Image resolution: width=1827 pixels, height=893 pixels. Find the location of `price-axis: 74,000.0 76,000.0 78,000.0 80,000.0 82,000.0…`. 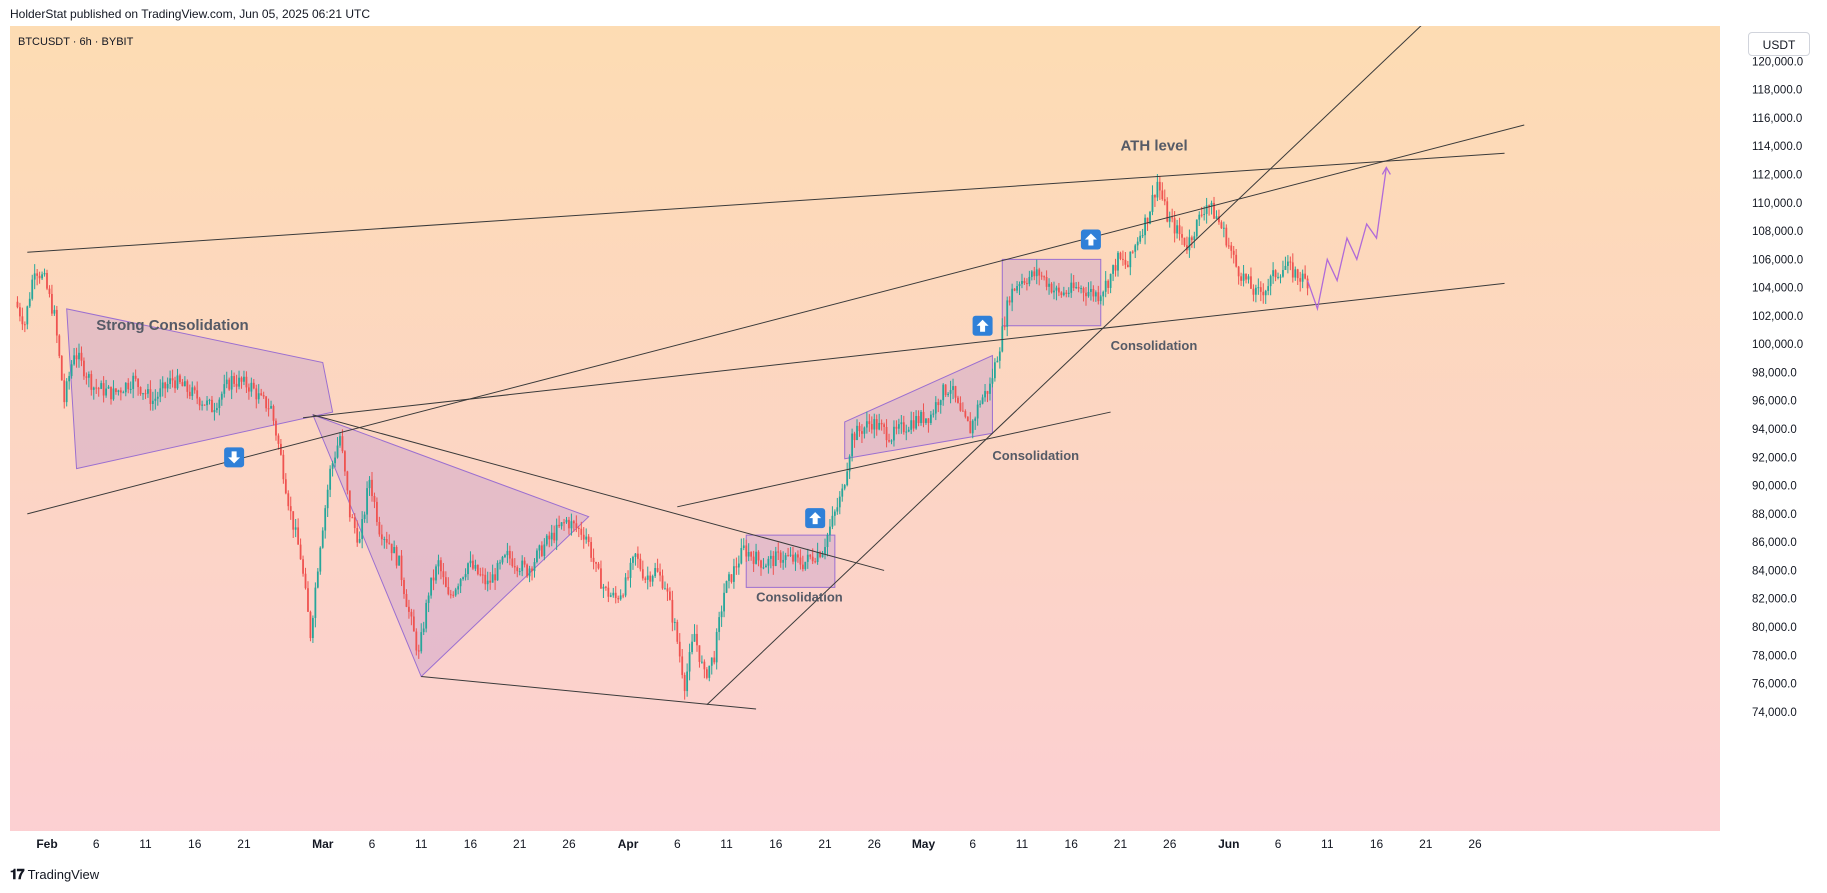

price-axis: 74,000.0 76,000.0 78,000.0 80,000.0 82,000.0… is located at coordinates (1773, 441).